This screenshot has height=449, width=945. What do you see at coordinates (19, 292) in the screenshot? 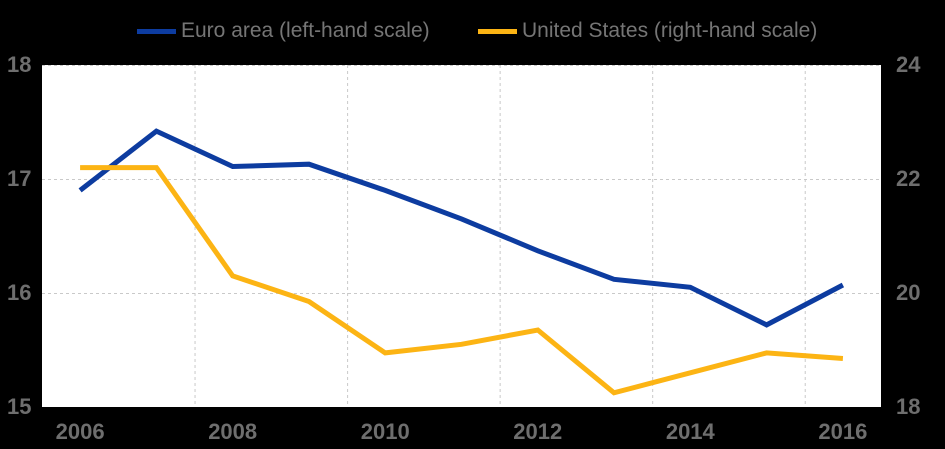
I see `y-axis-left-tick-label: 16` at bounding box center [19, 292].